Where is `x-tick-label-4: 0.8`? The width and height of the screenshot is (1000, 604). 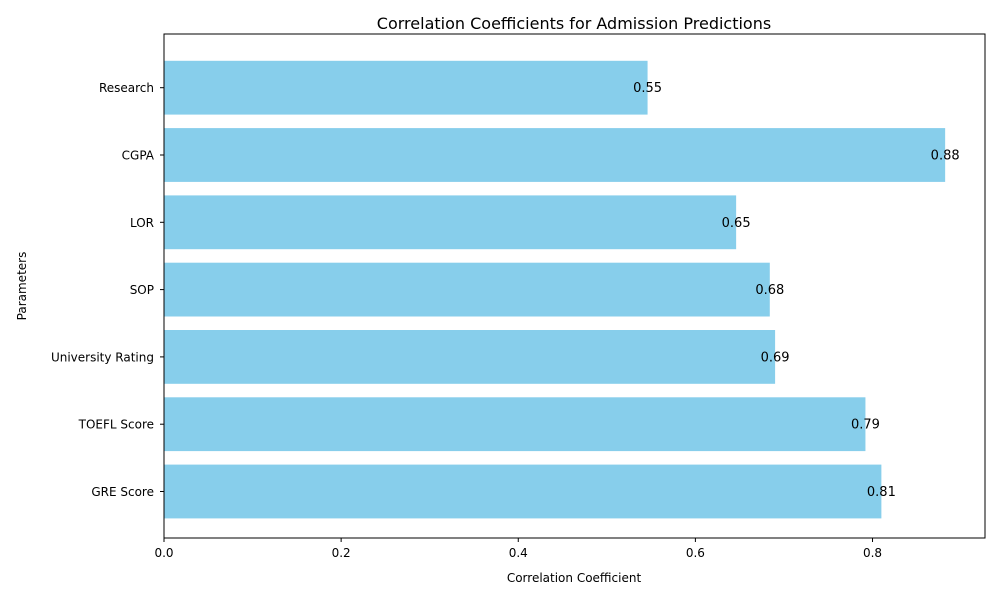
x-tick-label-4: 0.8 is located at coordinates (872, 553).